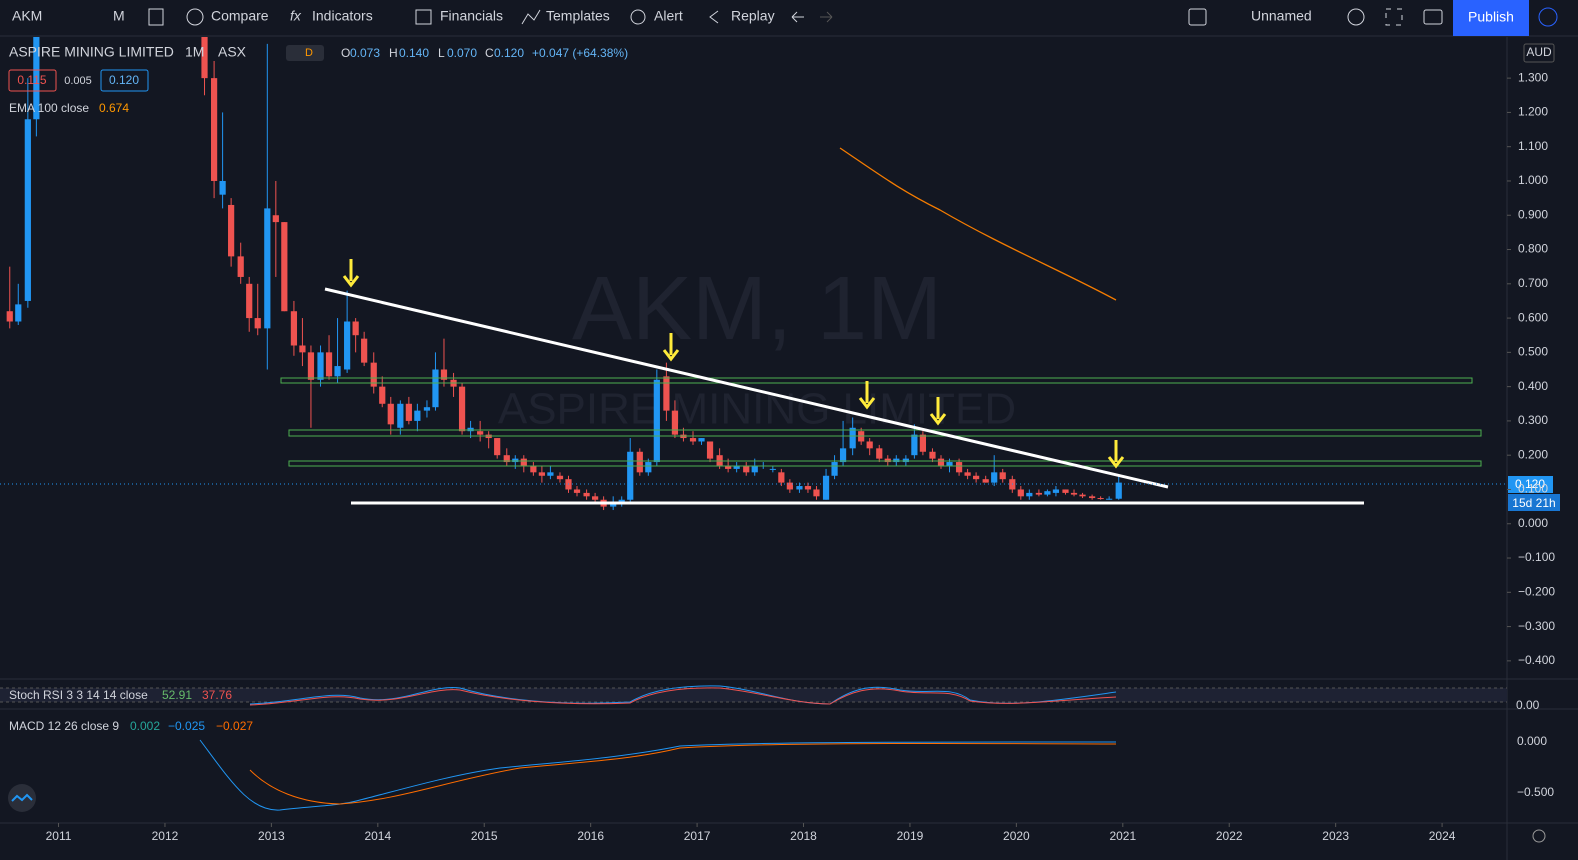 The height and width of the screenshot is (860, 1578). What do you see at coordinates (27, 16) in the screenshot?
I see `symbol-search: AKM` at bounding box center [27, 16].